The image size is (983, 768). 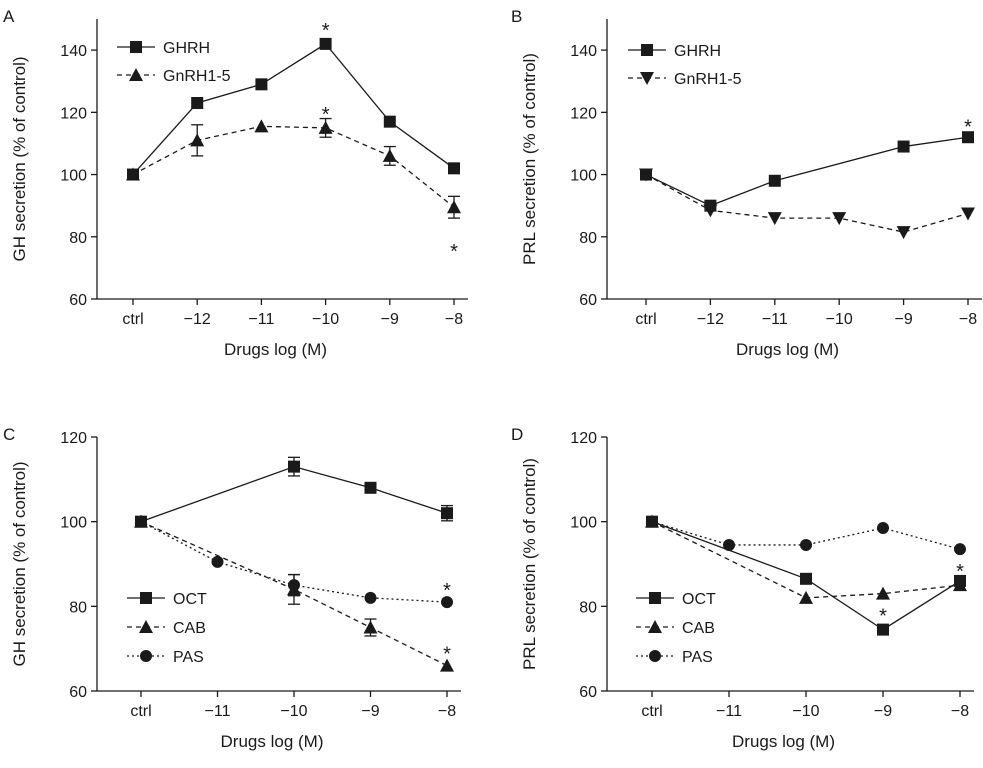 What do you see at coordinates (676, 628) in the screenshot?
I see `legend: OCT CAB PAS` at bounding box center [676, 628].